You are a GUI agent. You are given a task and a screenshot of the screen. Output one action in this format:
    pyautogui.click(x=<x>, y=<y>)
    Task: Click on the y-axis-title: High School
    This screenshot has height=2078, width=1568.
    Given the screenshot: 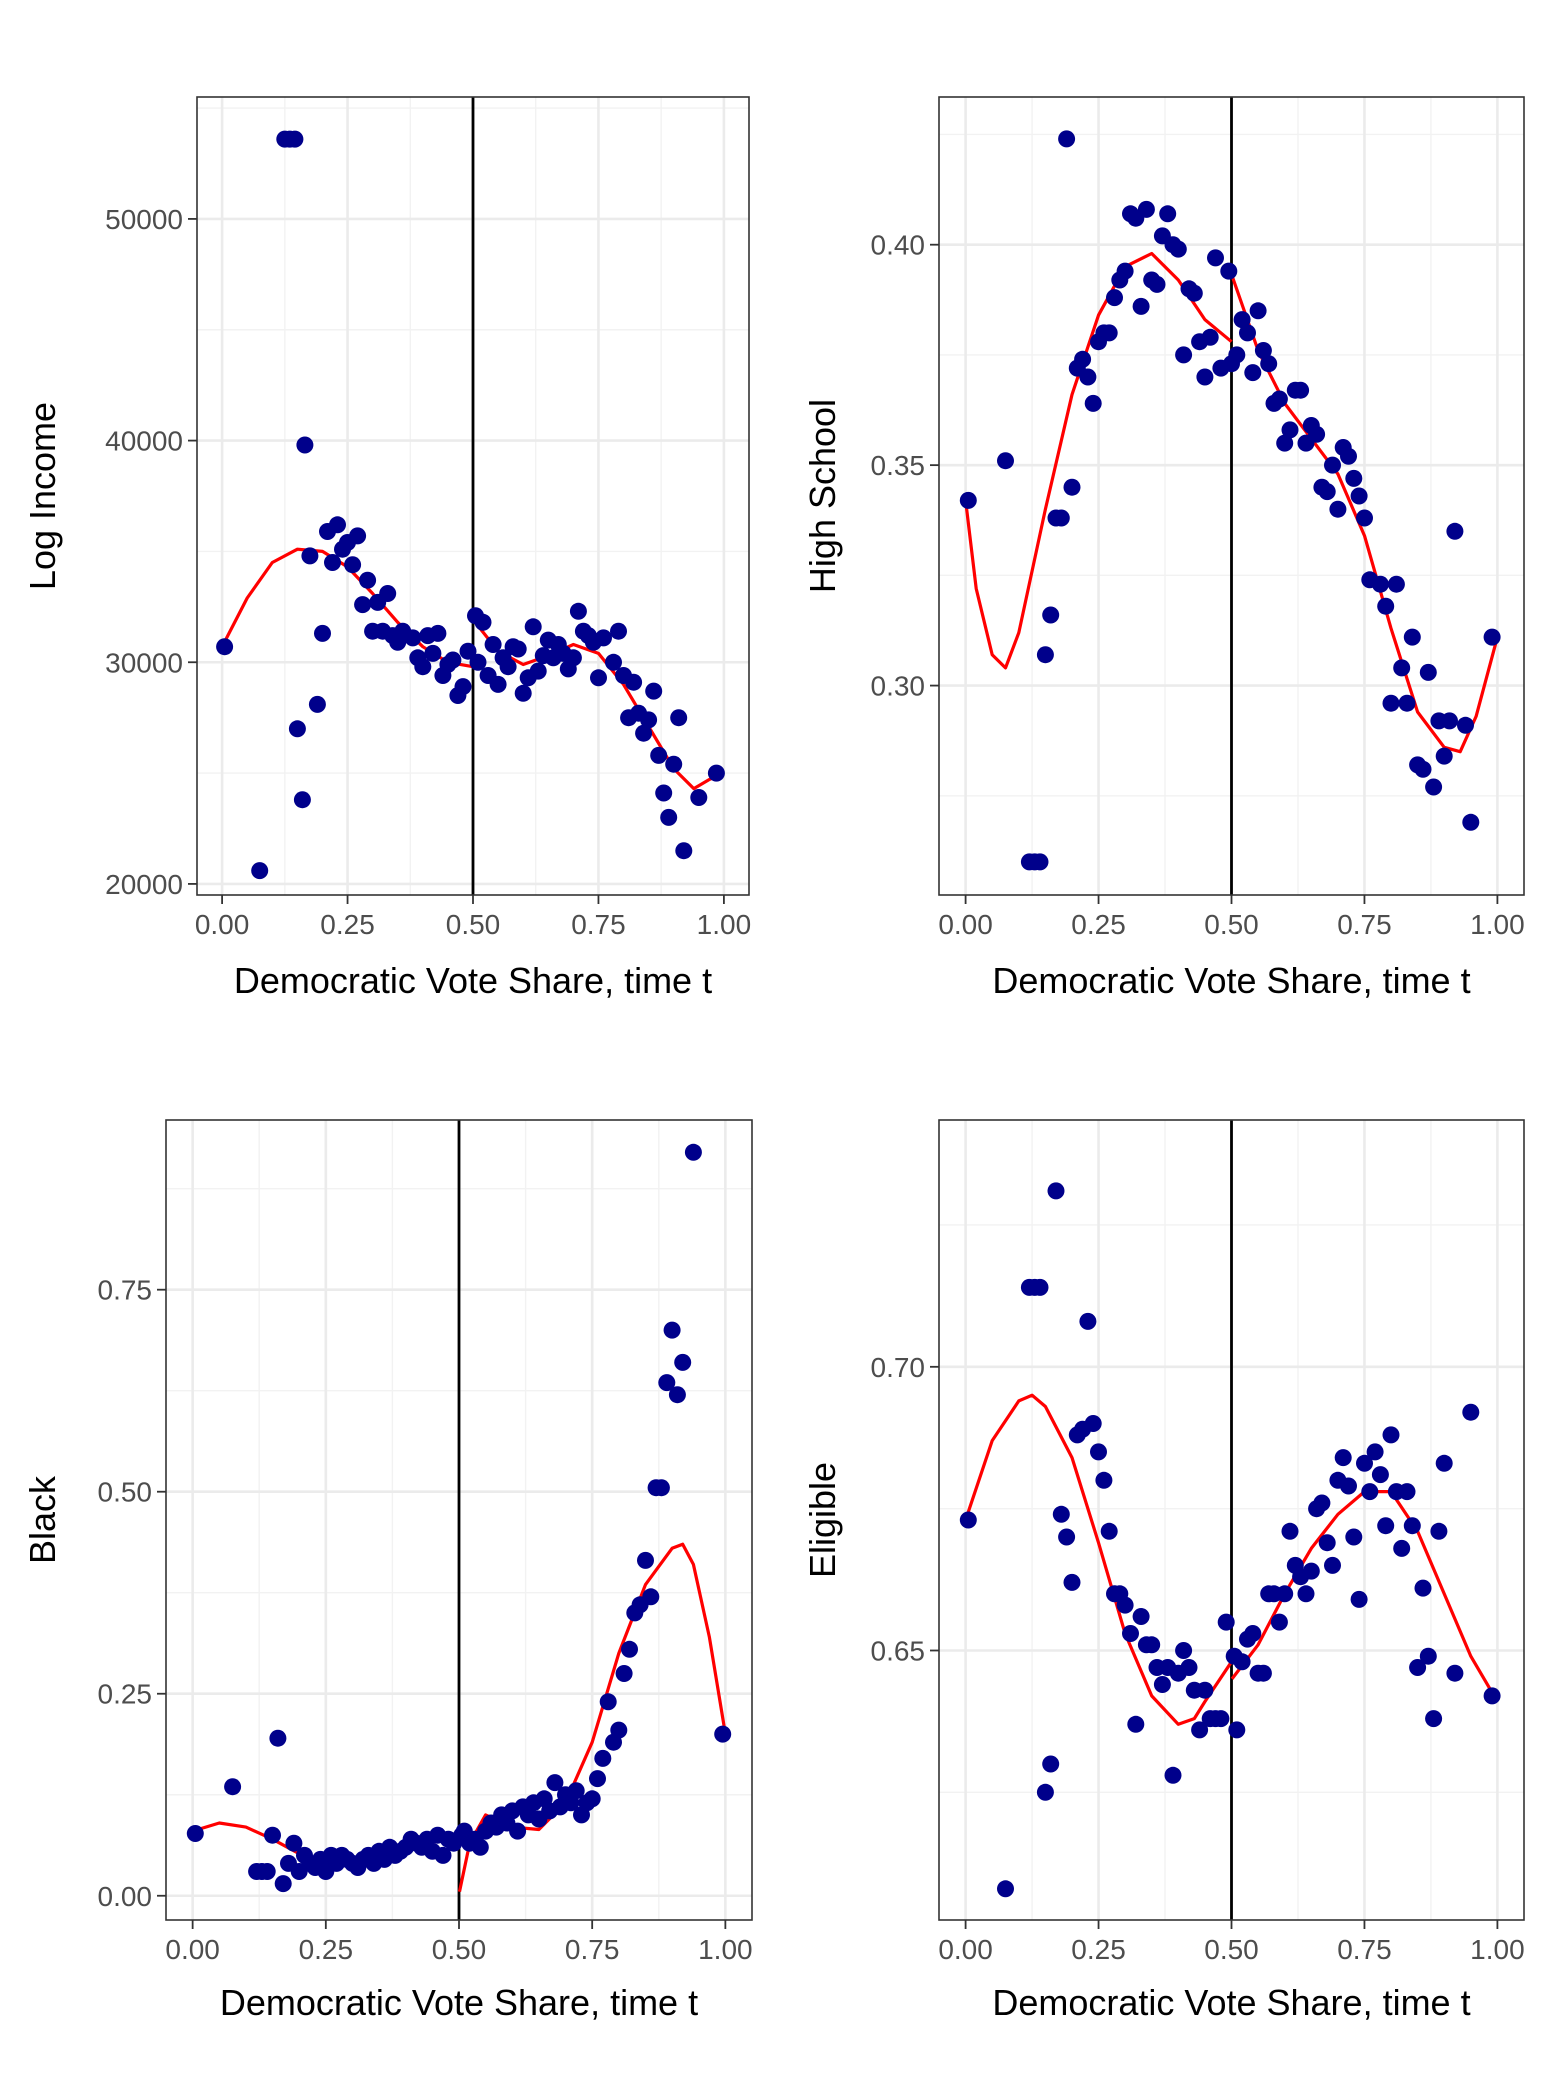 What is the action you would take?
    pyautogui.click(x=822, y=496)
    